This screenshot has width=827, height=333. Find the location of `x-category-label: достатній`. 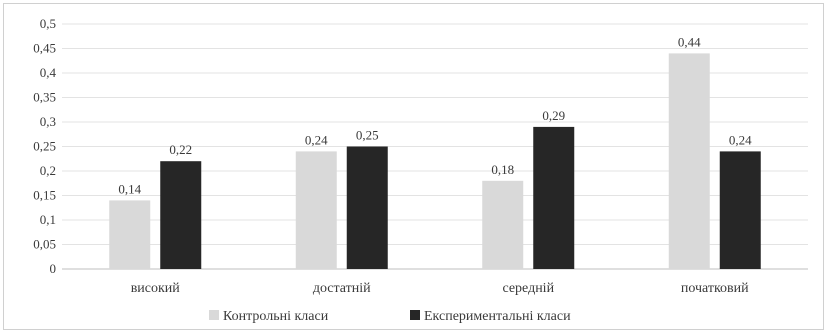

x-category-label: достатній is located at coordinates (342, 288).